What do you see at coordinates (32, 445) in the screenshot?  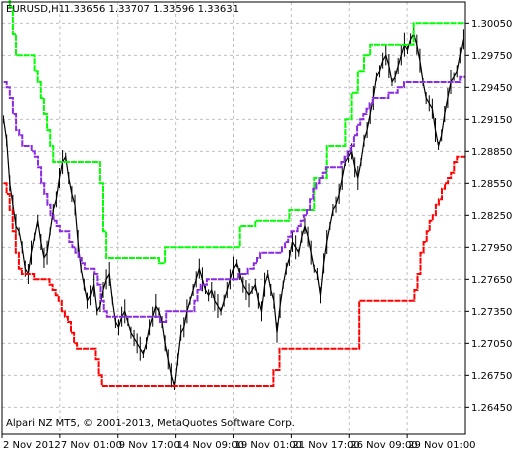 I see `x-tick-label: 2 Nov 2012` at bounding box center [32, 445].